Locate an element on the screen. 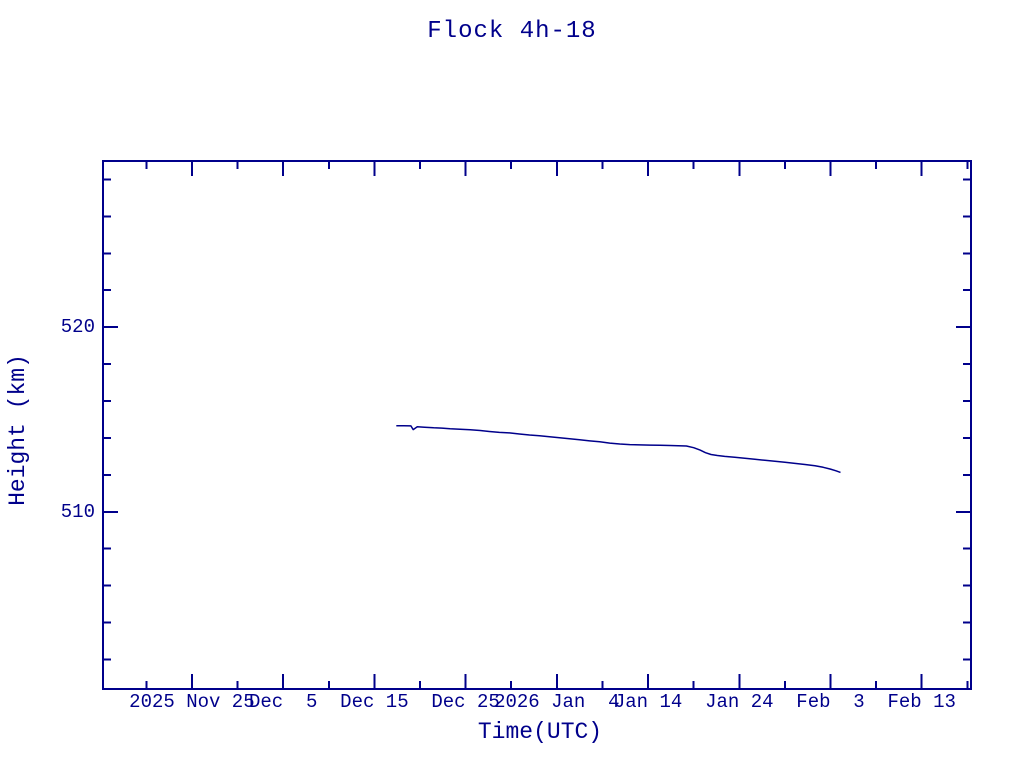  height-data-line is located at coordinates (618, 449).